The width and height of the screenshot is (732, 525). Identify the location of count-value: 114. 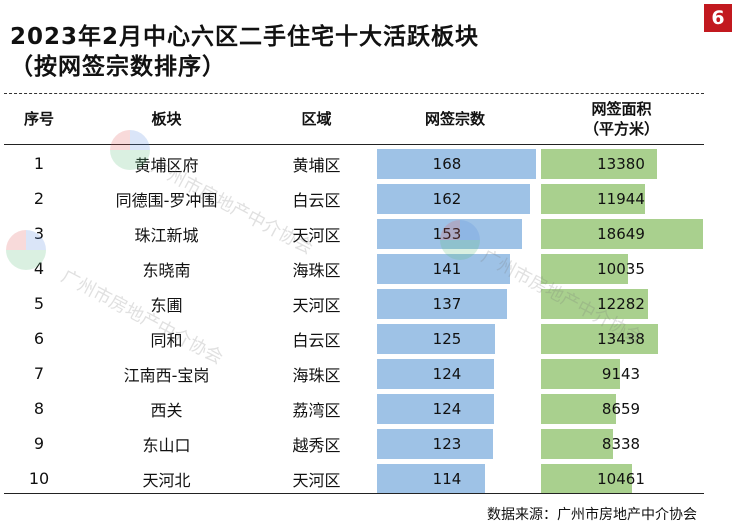
(447, 478).